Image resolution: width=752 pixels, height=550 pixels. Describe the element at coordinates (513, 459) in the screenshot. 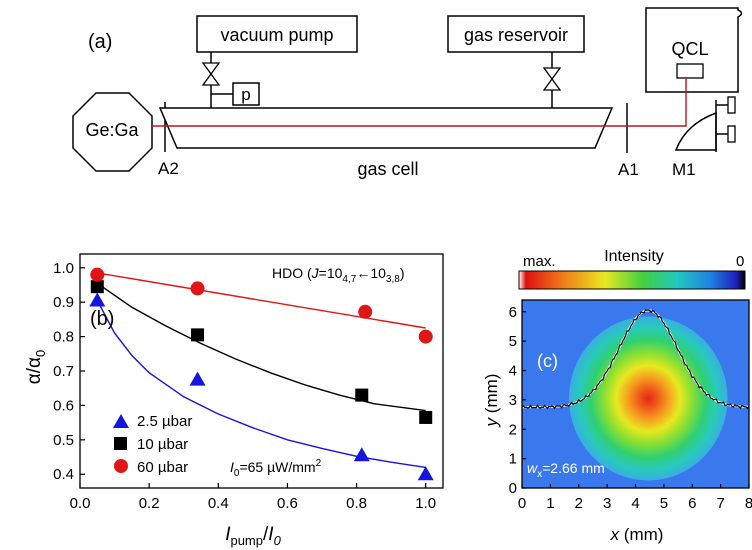

I see `y-tick-label-c: 1` at that location.